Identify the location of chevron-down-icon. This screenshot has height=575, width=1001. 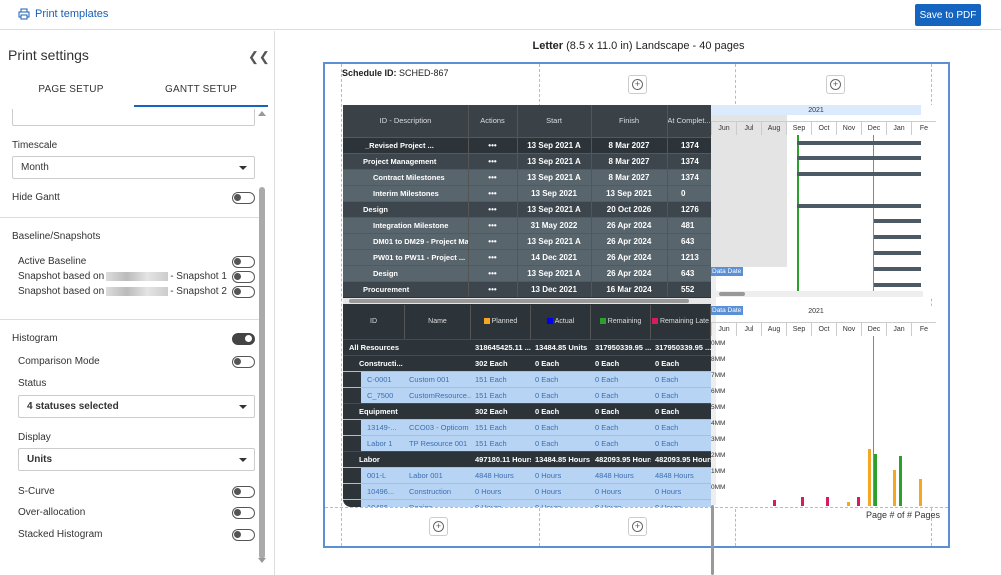
(243, 460).